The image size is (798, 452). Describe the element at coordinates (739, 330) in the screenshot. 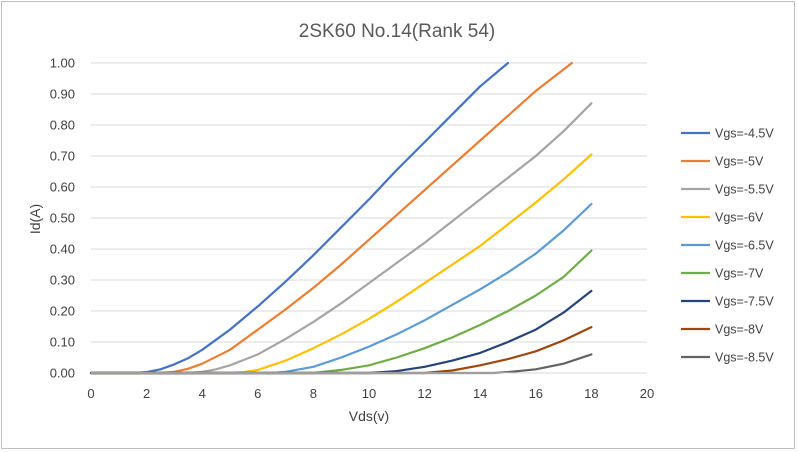

I see `legend-label: Vgs=-8V` at that location.